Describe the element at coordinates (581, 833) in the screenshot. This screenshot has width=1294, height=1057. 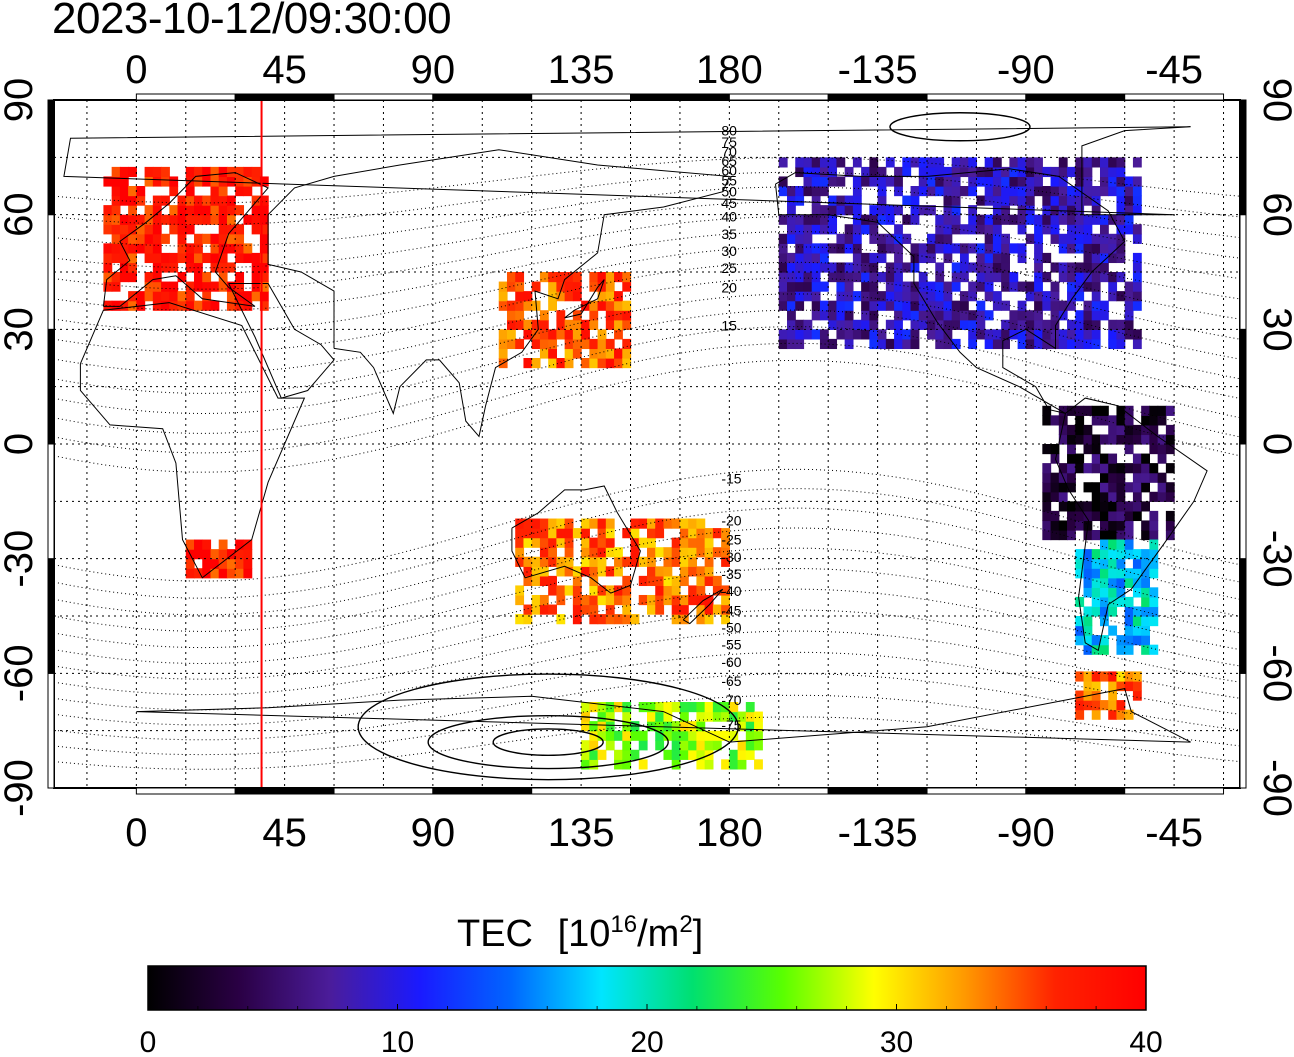
I see `lon-tick-label-bottom: 135` at that location.